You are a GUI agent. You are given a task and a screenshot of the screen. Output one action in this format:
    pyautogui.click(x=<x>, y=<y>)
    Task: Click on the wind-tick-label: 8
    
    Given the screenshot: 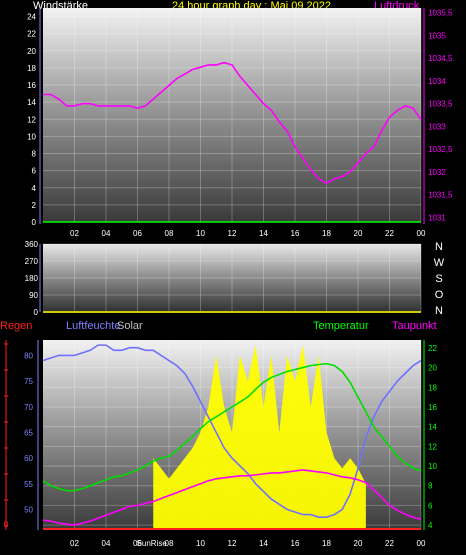 What is the action you would take?
    pyautogui.click(x=34, y=154)
    